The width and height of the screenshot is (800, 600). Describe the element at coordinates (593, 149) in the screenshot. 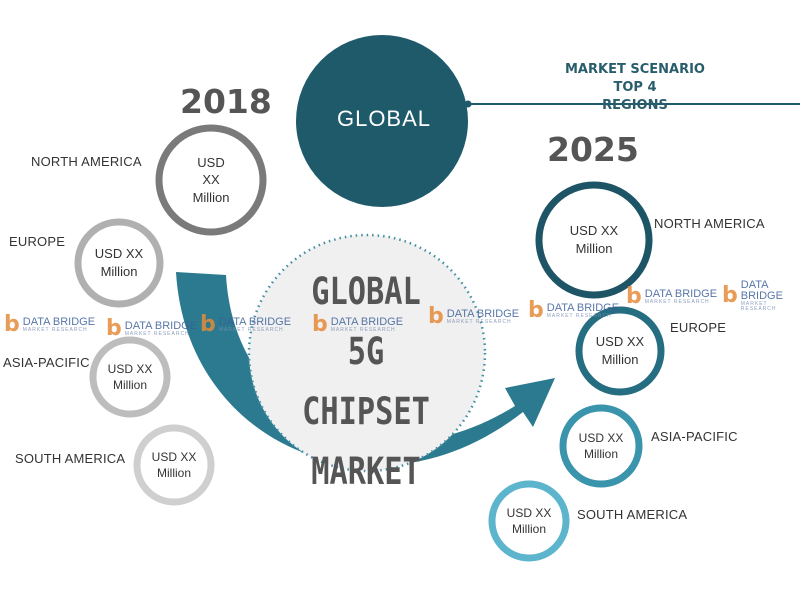

I see `year-2025-label: 2025` at that location.